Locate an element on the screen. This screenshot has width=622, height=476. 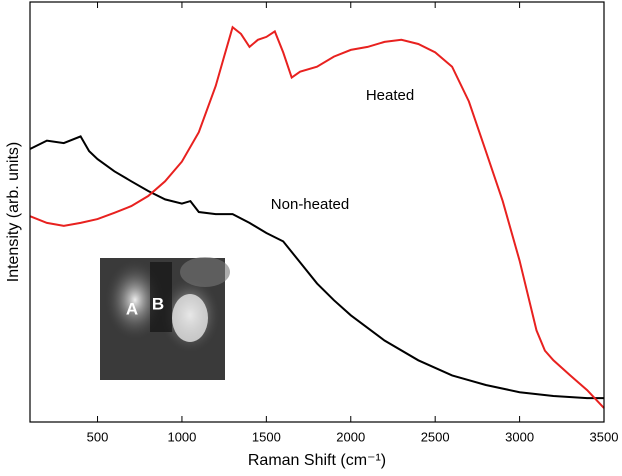
annotation: Non-heated is located at coordinates (310, 204).